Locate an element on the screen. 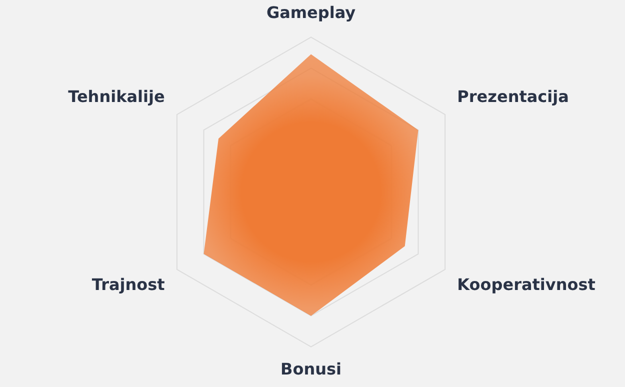 The height and width of the screenshot is (387, 625). spoke-label: Prezentacija is located at coordinates (513, 96).